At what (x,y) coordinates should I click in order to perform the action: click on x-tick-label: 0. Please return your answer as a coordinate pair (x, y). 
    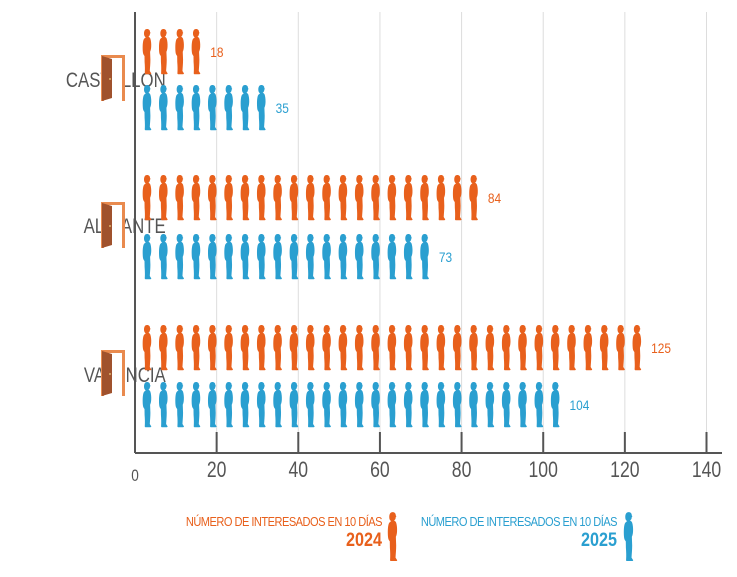
    Looking at the image, I should click on (135, 476).